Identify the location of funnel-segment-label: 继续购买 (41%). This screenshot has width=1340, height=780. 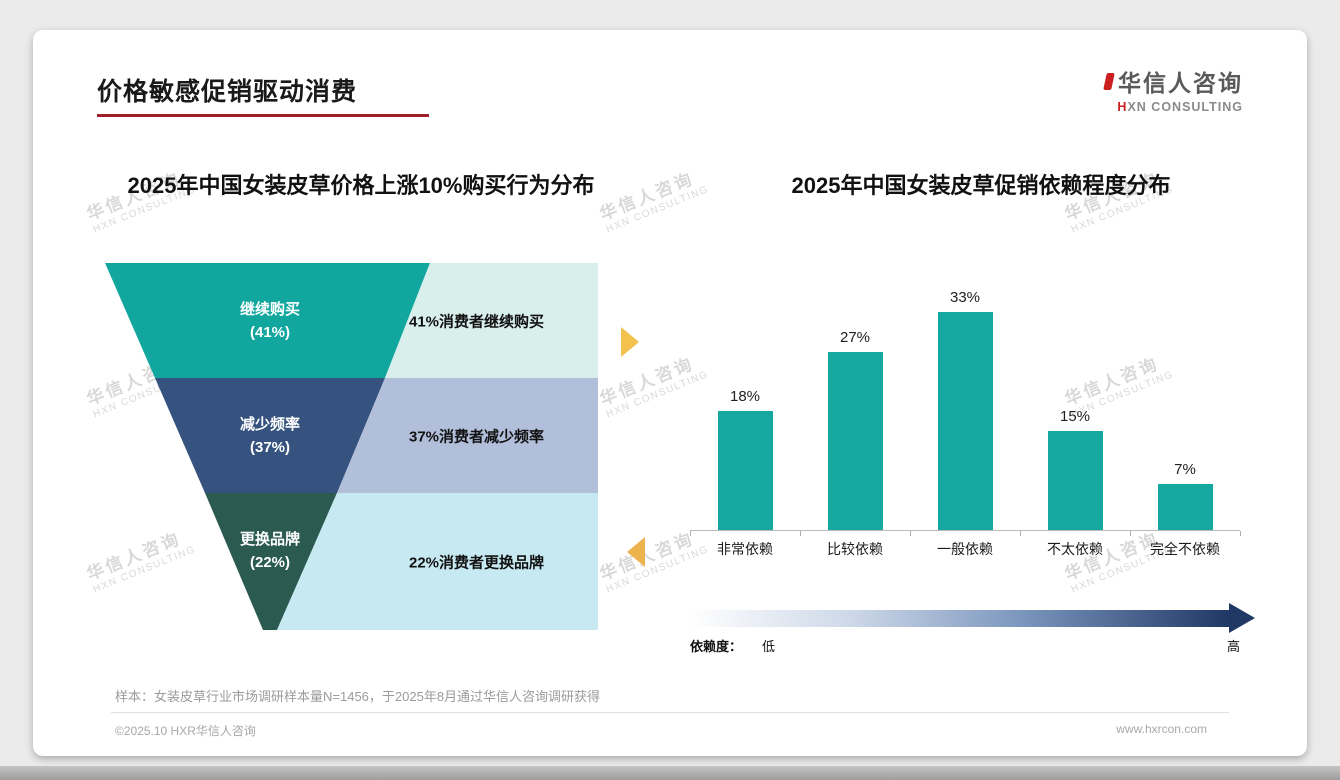
(267, 320).